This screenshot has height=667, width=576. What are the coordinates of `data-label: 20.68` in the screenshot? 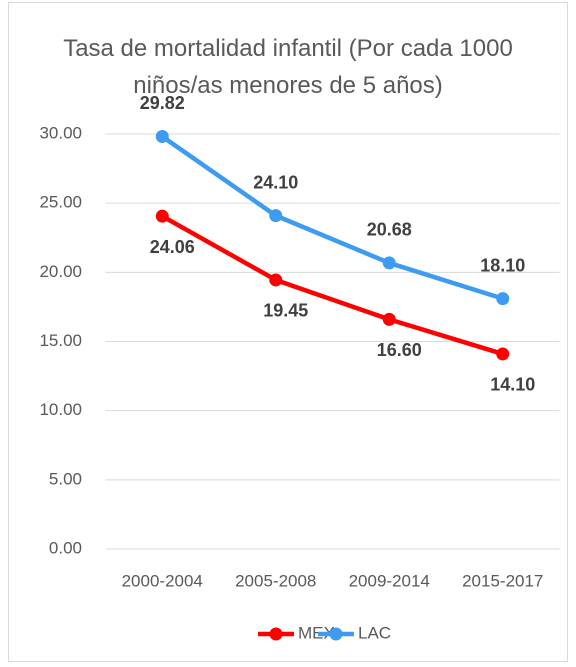 It's located at (389, 230).